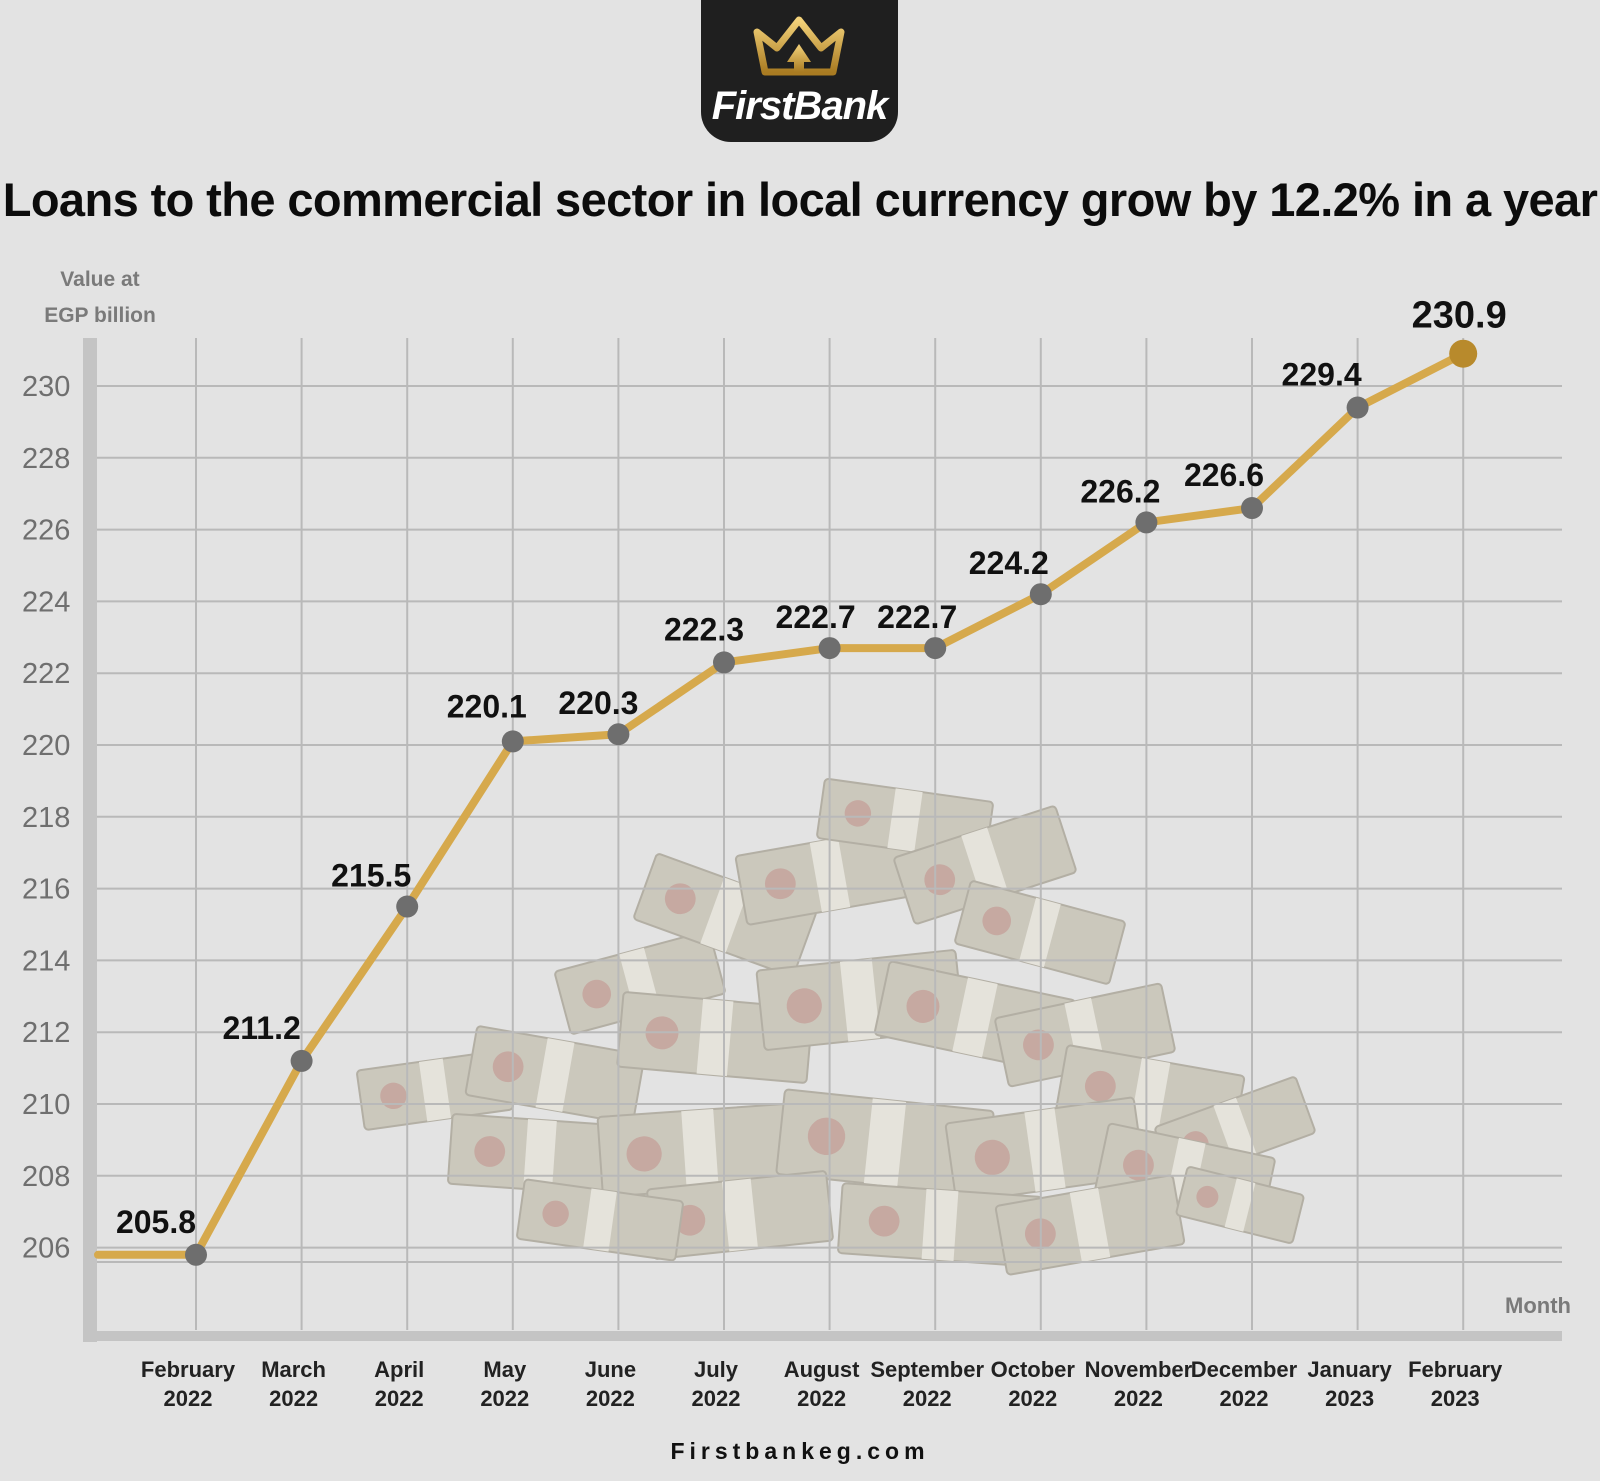 The width and height of the screenshot is (1600, 1481). I want to click on data-label: 230.9, so click(1459, 316).